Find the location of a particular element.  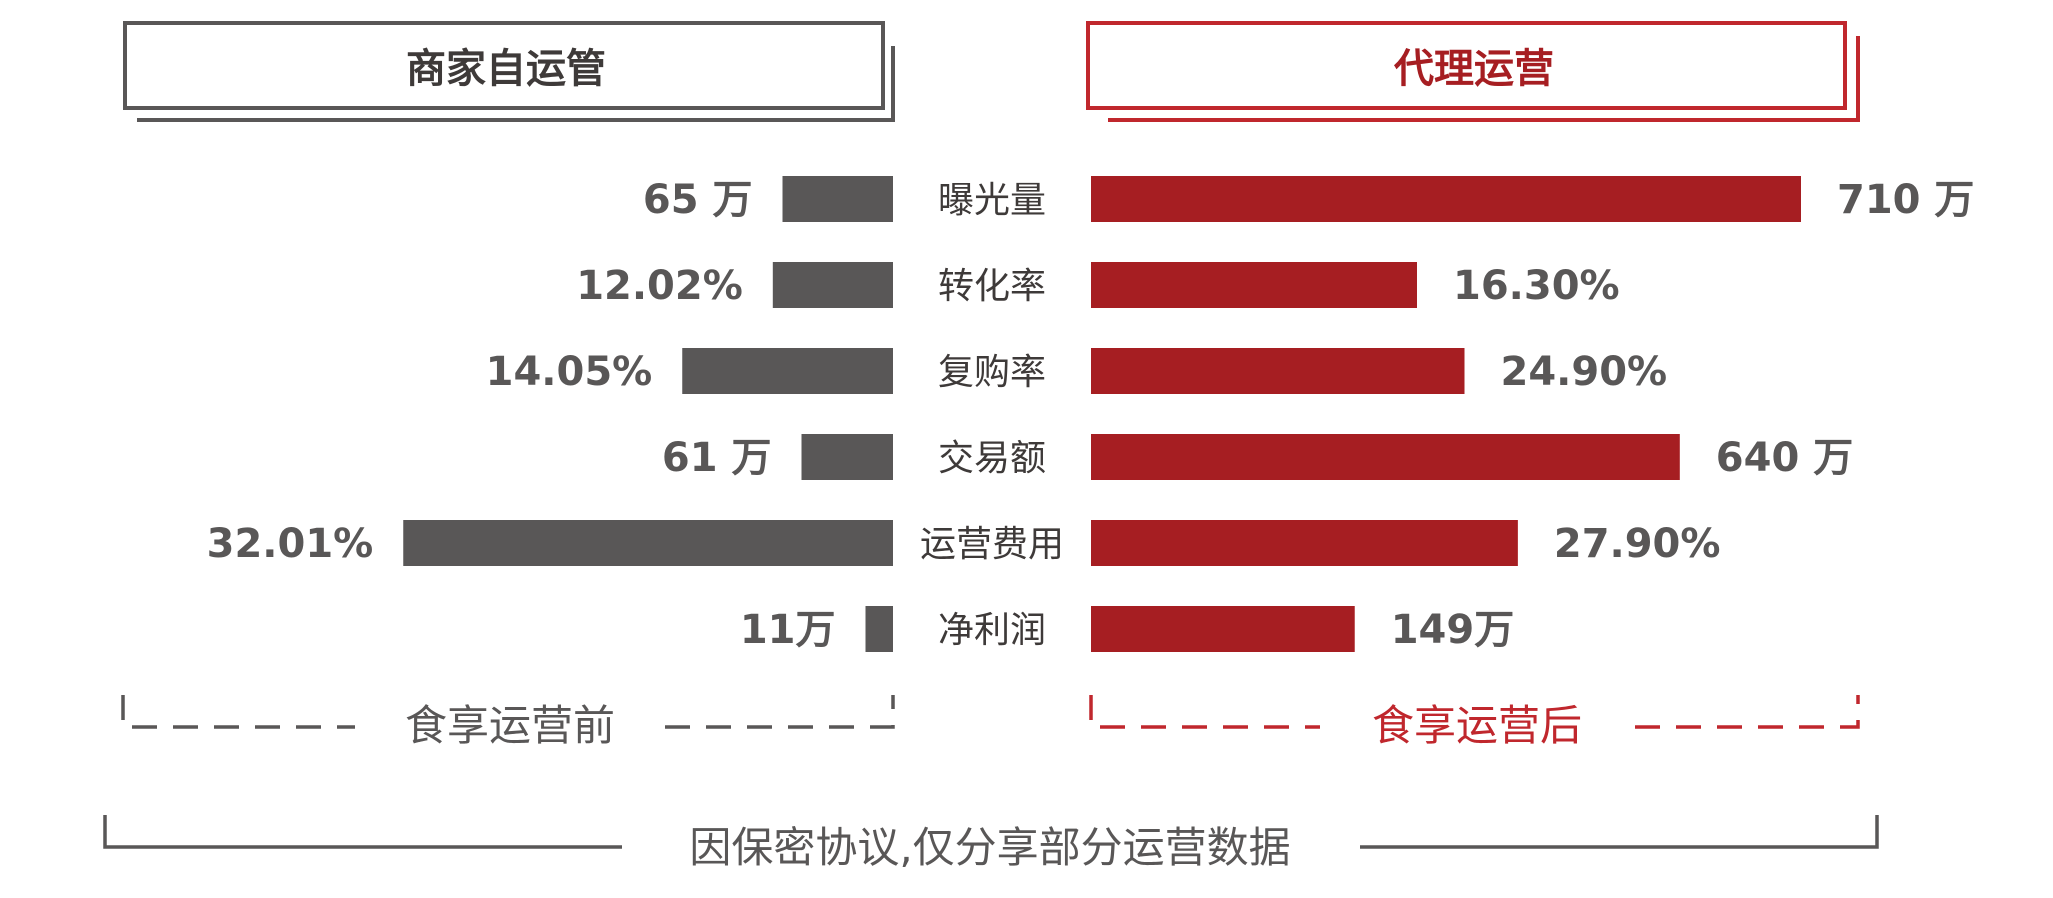

value-label-left: 61 万 is located at coordinates (717, 458).